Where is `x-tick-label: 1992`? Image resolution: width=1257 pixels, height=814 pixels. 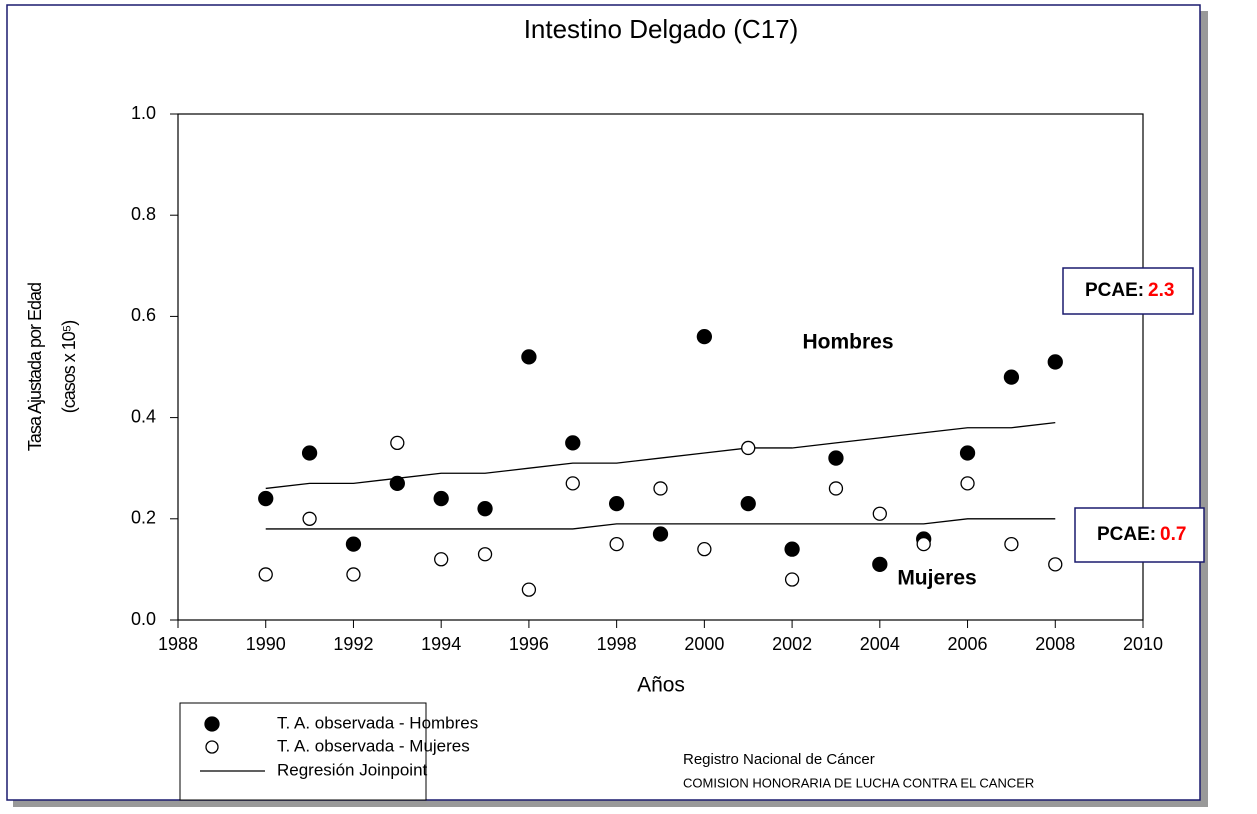 x-tick-label: 1992 is located at coordinates (353, 644).